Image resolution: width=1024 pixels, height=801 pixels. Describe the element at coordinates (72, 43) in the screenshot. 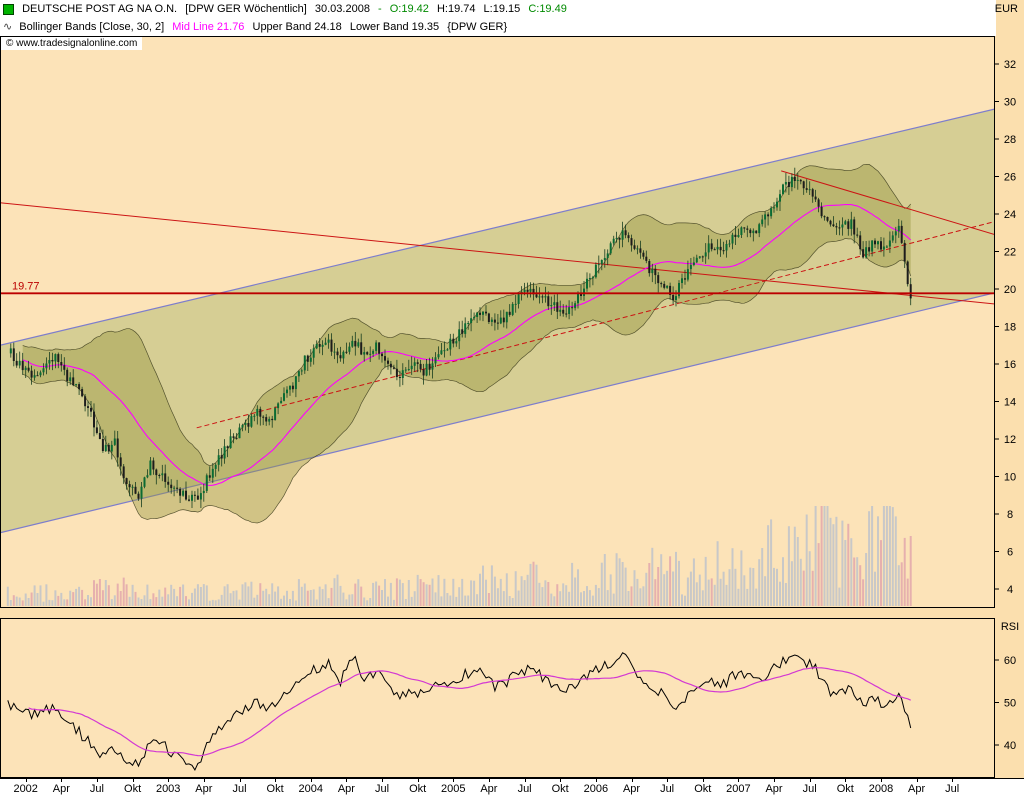

I see `watermark: © www.tradesignalonline.com` at that location.